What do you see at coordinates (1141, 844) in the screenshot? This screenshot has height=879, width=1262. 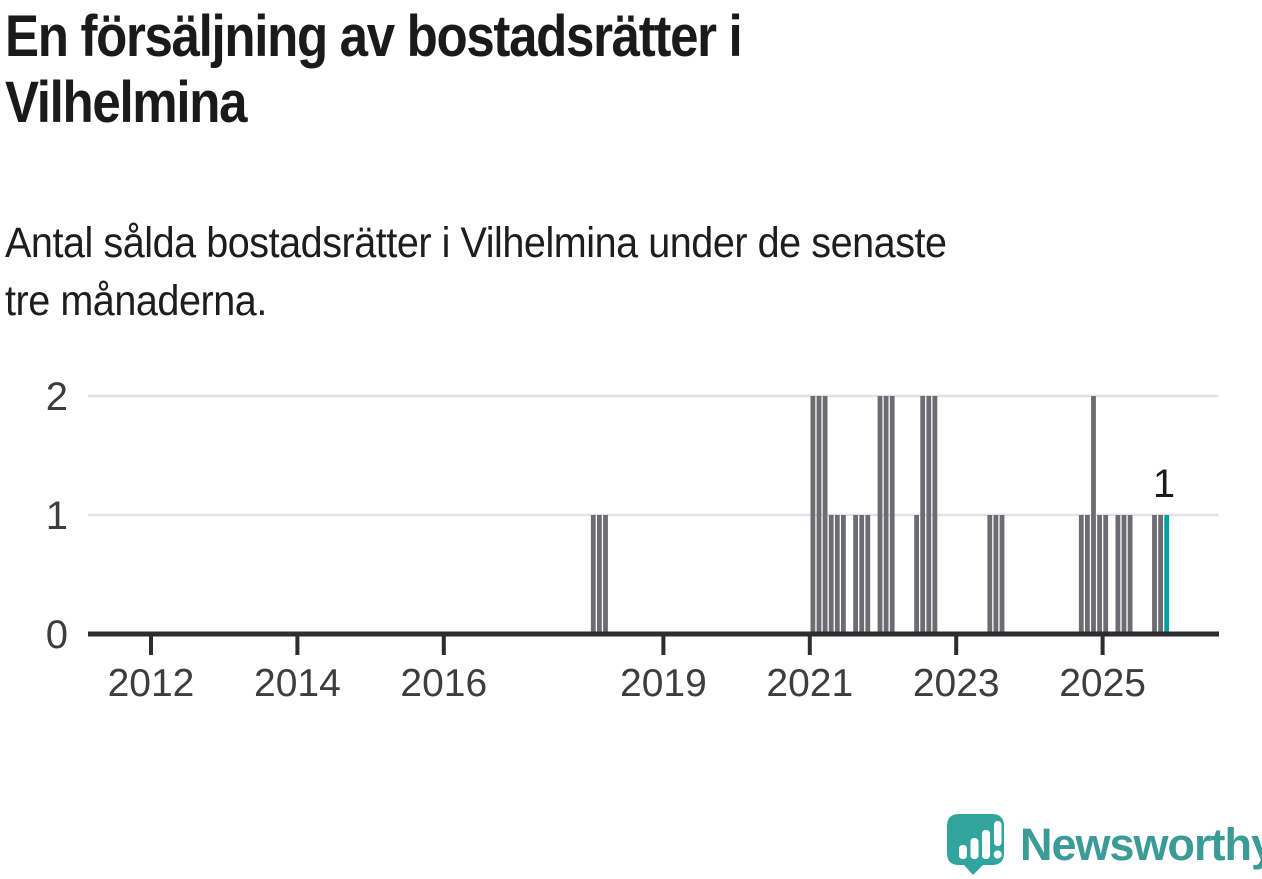 I see `newsworthy-wordmark: Newsworthy` at bounding box center [1141, 844].